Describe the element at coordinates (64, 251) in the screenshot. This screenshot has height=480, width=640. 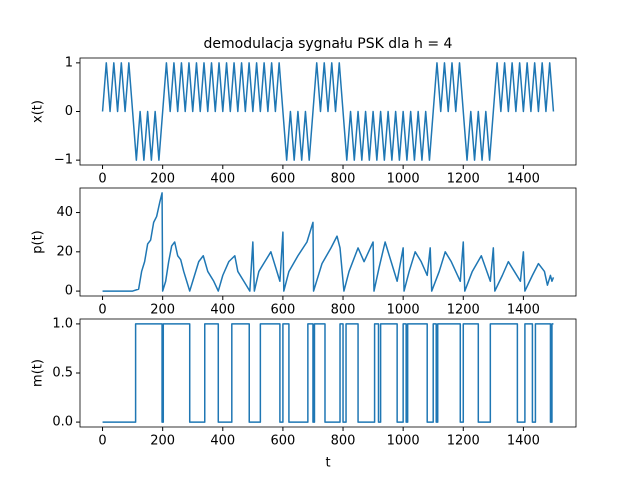
I see `y-tick-label: 20` at that location.